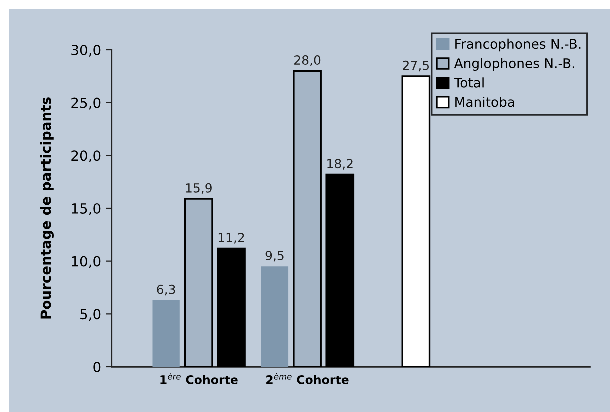 Image resolution: width=610 pixels, height=412 pixels. I want to click on data-label: 28,0, so click(307, 61).